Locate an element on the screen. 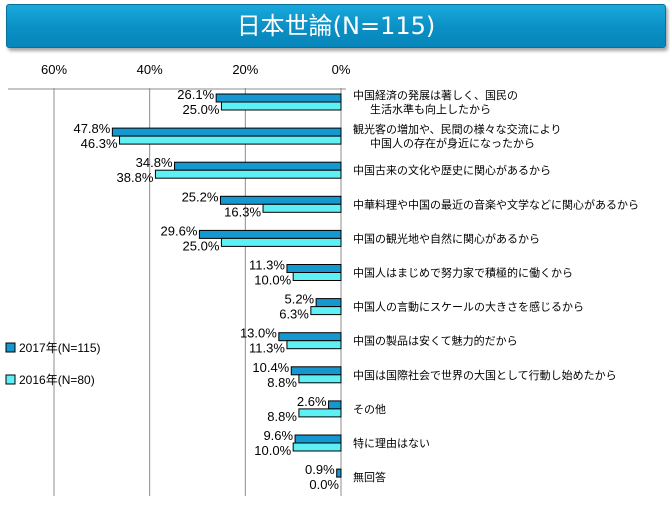  legend-label: 2017年(N=115) is located at coordinates (60, 348).